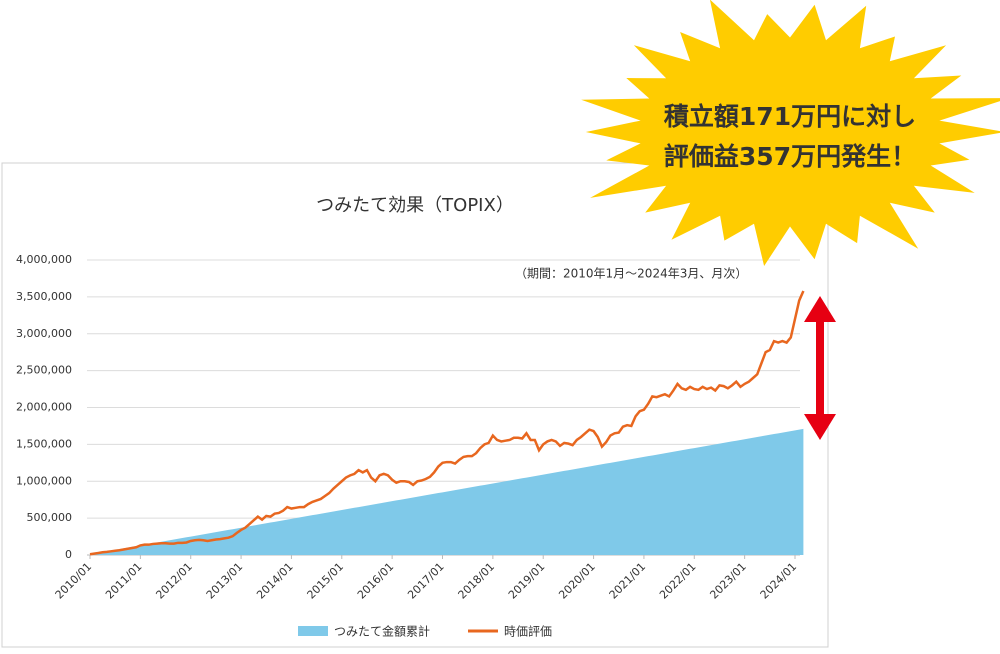 Image resolution: width=1000 pixels, height=654 pixels. Describe the element at coordinates (44, 259) in the screenshot. I see `y-tick-label: 4,000,000` at that location.